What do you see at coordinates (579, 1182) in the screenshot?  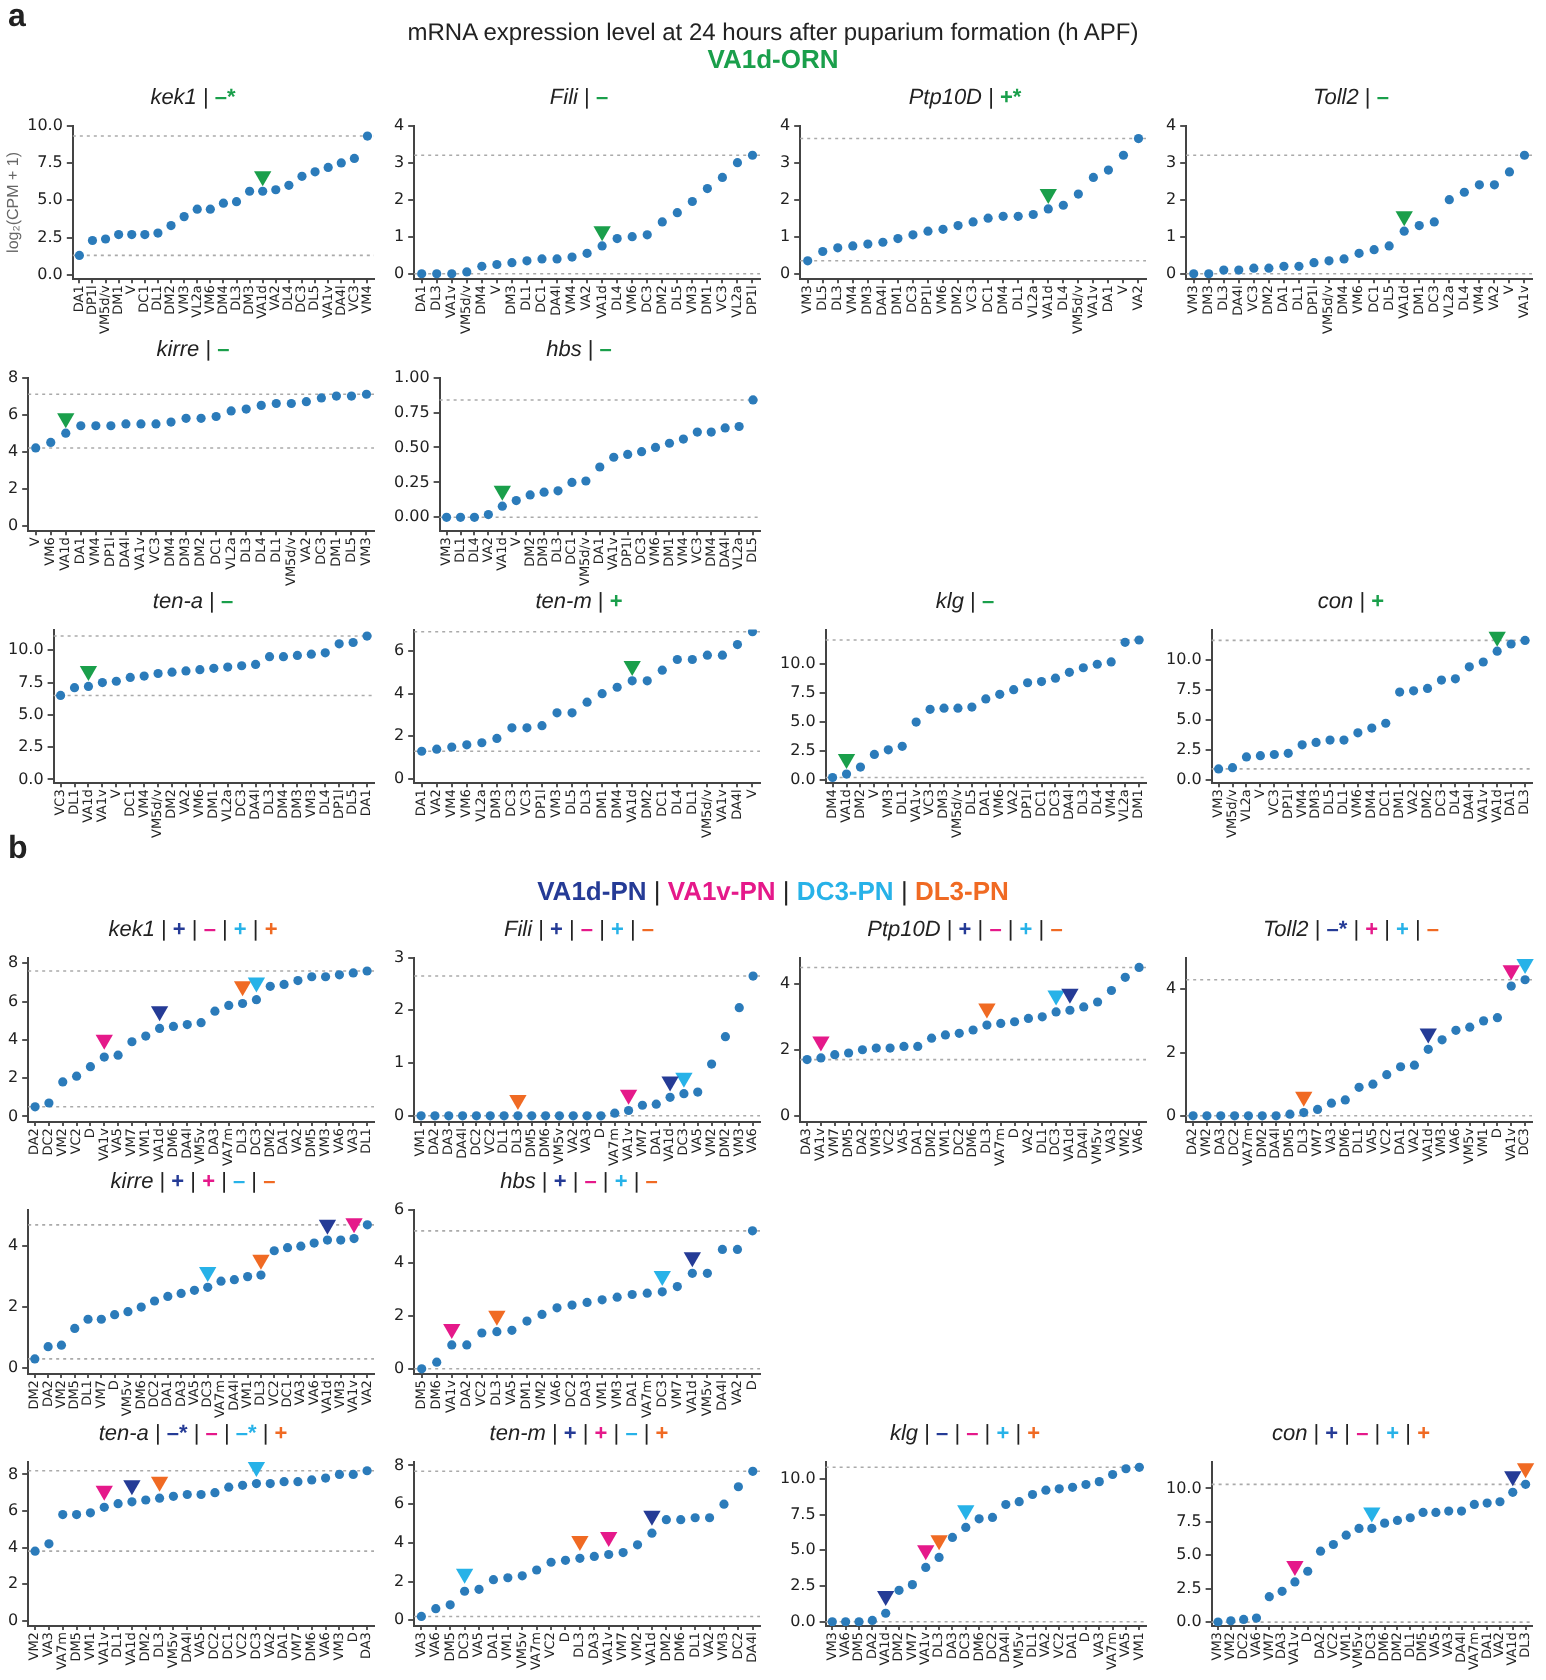 I see `chart-title: hbs | + | – | + | –` at bounding box center [579, 1182].